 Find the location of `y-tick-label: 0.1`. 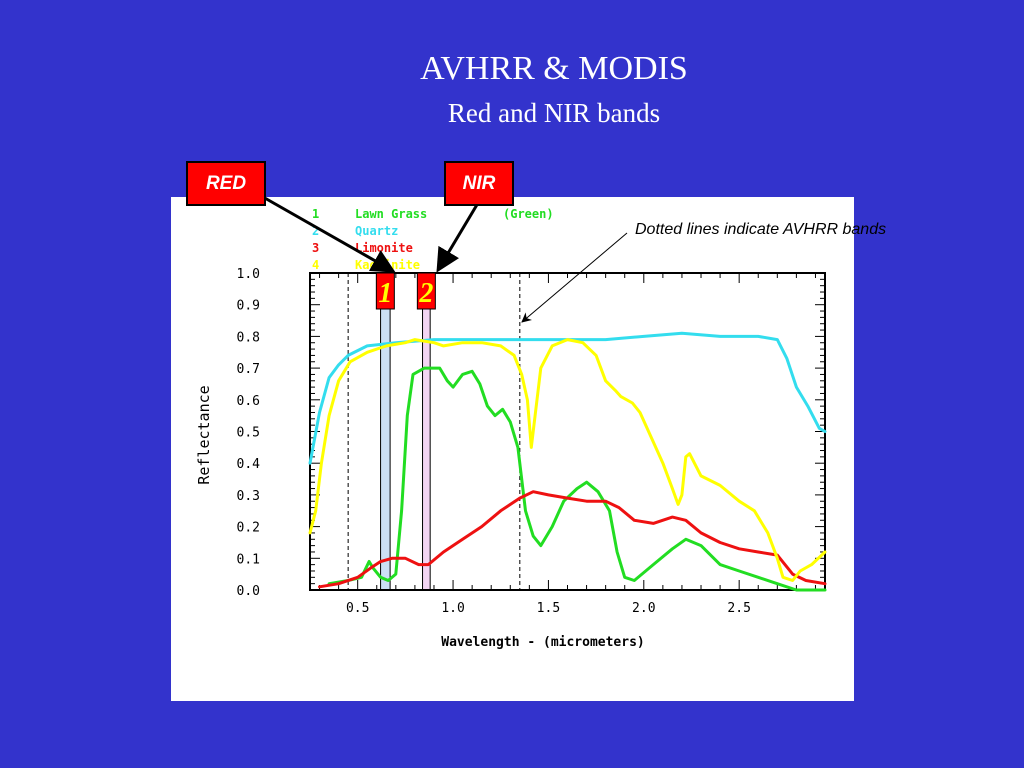

y-tick-label: 0.1 is located at coordinates (248, 559).